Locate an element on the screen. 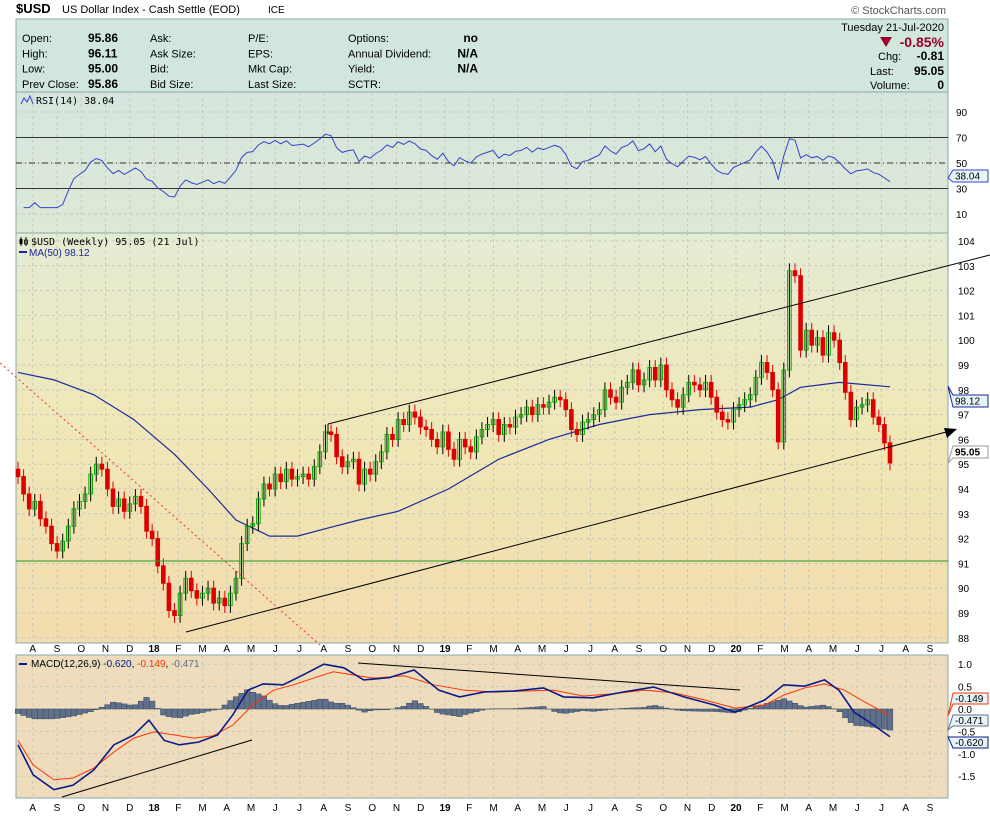 This screenshot has height=817, width=990. price-tick-label: 94 is located at coordinates (964, 490).